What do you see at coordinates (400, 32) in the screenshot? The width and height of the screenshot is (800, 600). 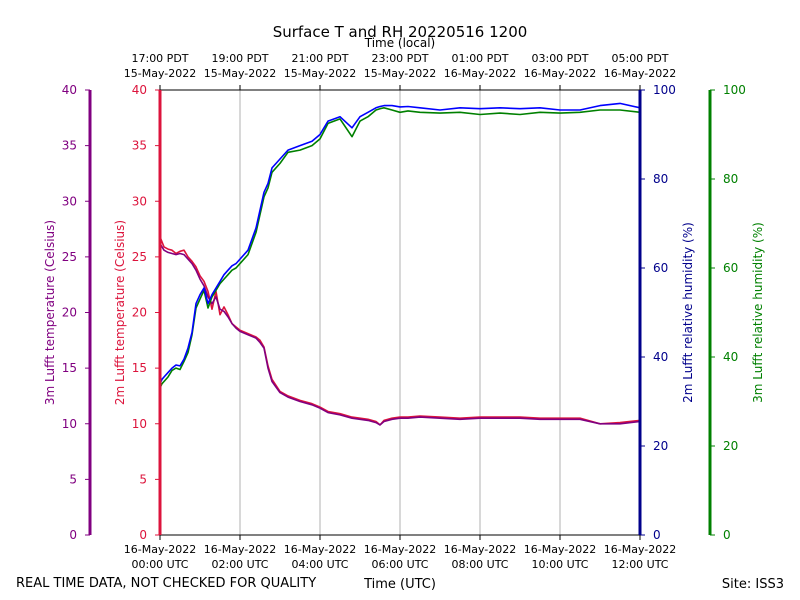 I see `chart-title: Surface T and RH 20220516 1200` at bounding box center [400, 32].